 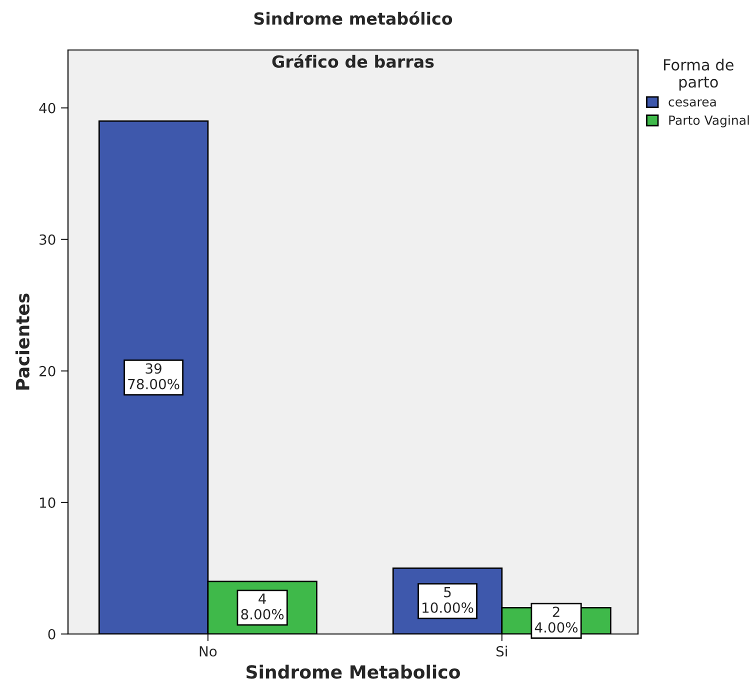 I want to click on y-tick-label: 20, so click(x=48, y=371).